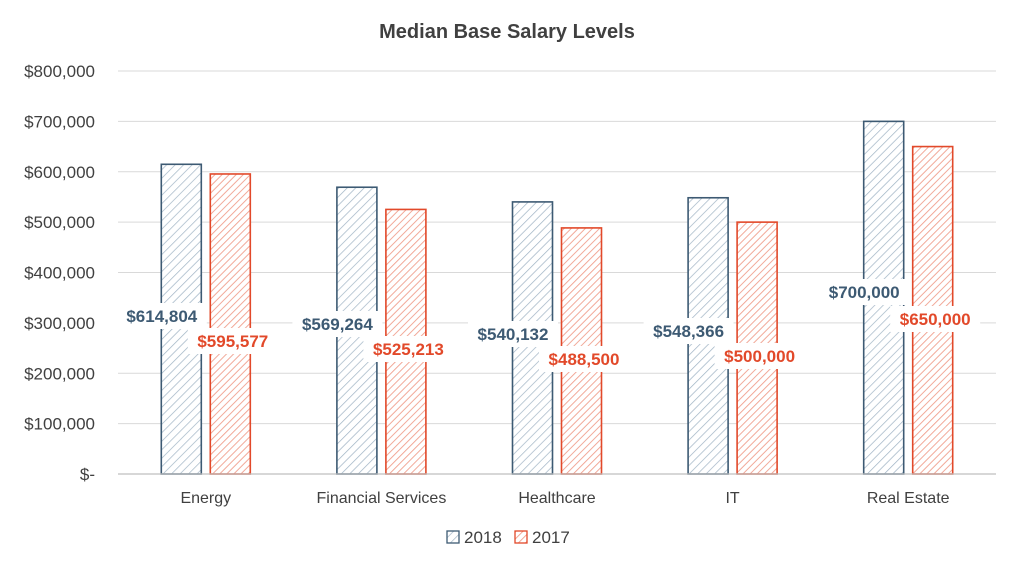  Describe the element at coordinates (732, 498) in the screenshot. I see `x-tick-label: IT` at that location.